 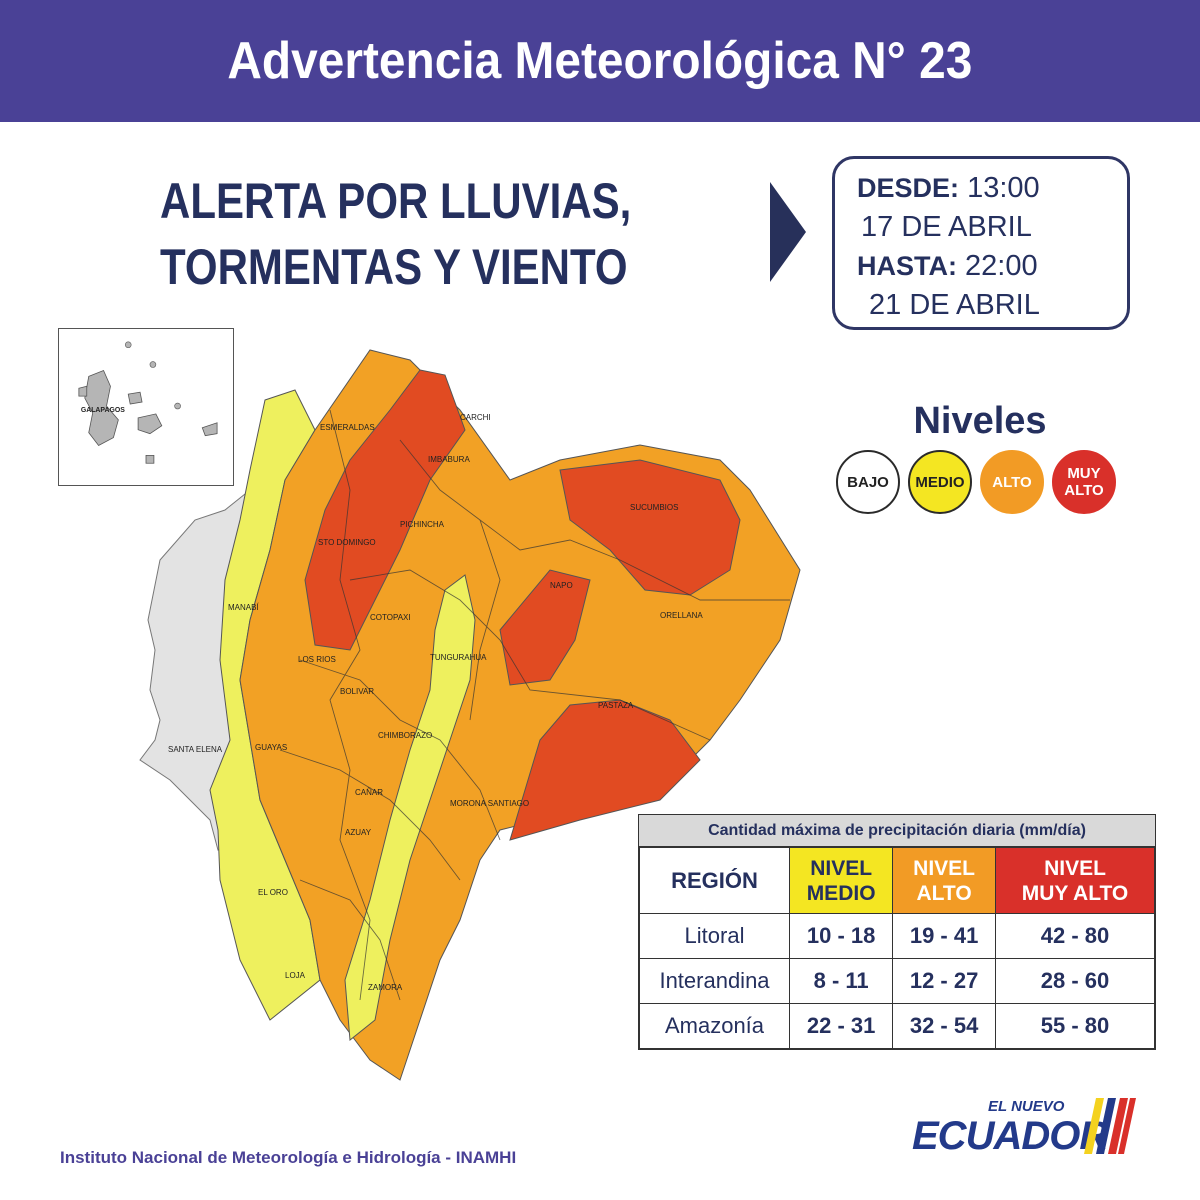 I want to click on label-pichincha: PICHINCHA, so click(x=422, y=524).